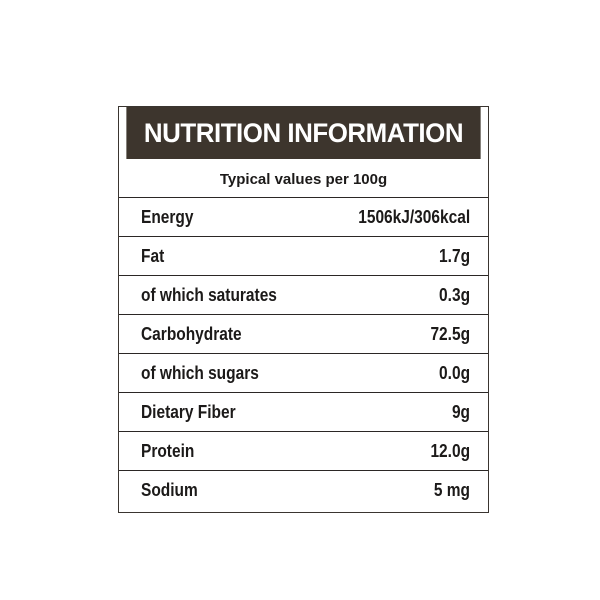 The width and height of the screenshot is (600, 600). I want to click on nutrient-name: Protein, so click(168, 450).